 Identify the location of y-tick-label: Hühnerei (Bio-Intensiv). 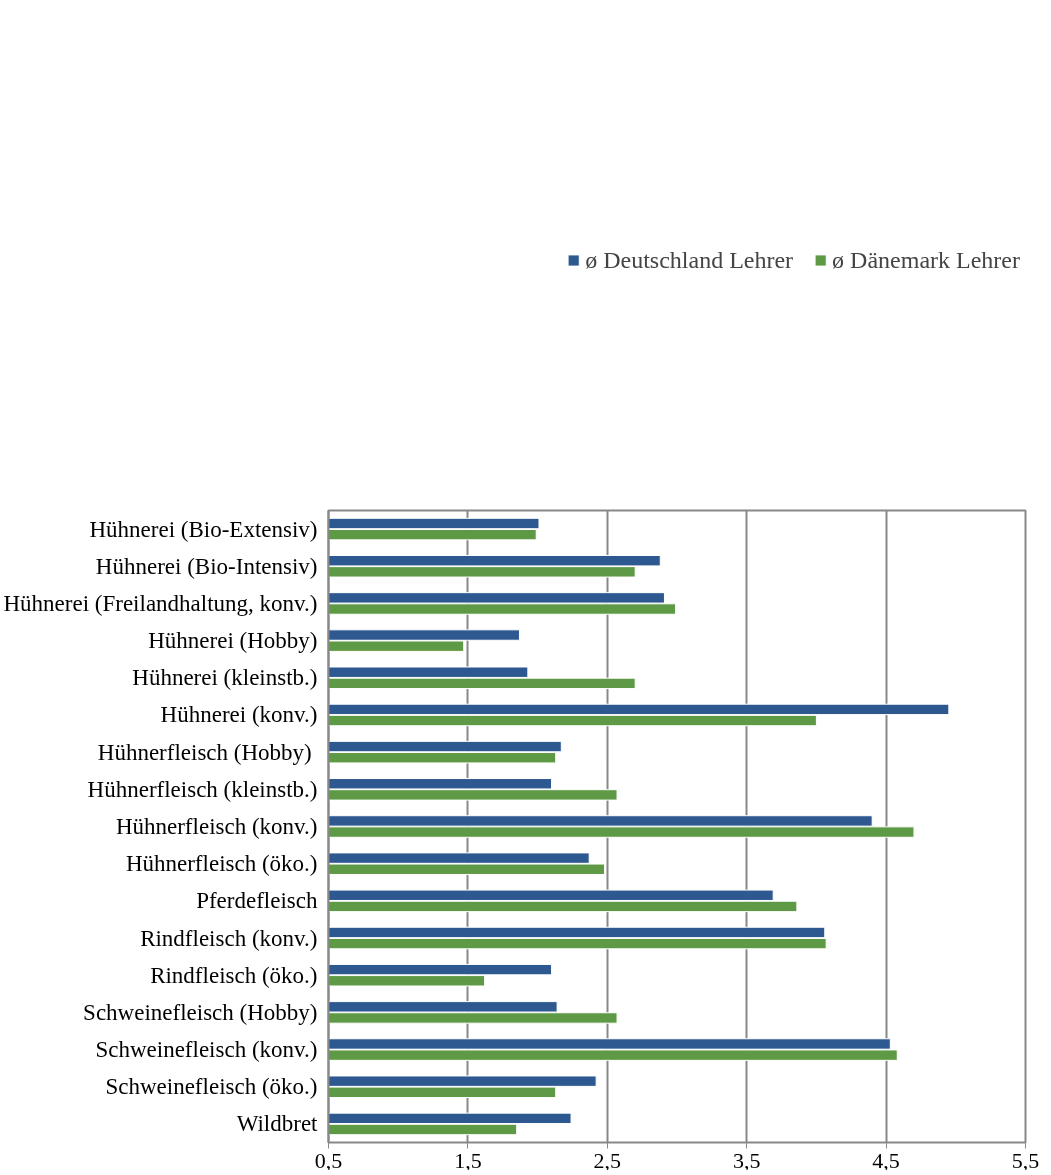
(206, 566).